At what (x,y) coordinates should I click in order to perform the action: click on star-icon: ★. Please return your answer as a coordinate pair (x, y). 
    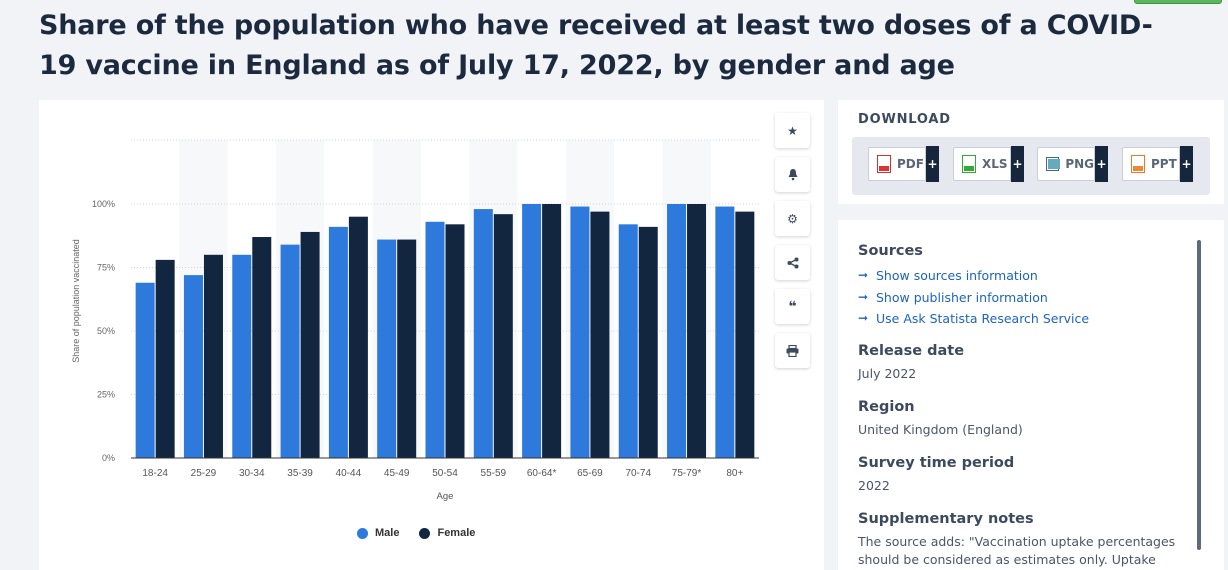
    Looking at the image, I should click on (792, 130).